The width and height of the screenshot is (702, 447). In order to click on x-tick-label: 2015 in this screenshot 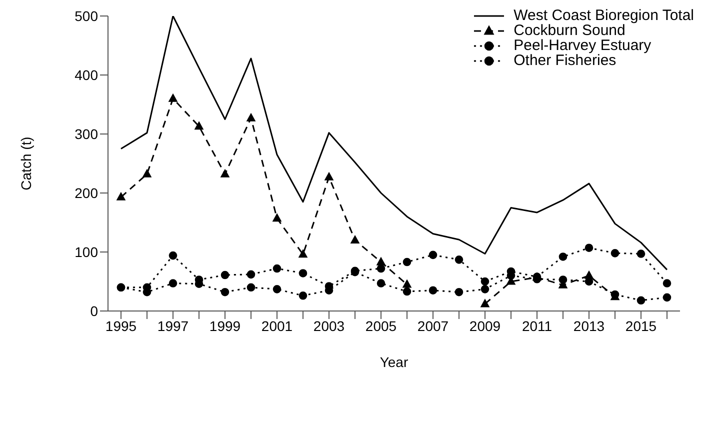, I will do `click(641, 326)`.